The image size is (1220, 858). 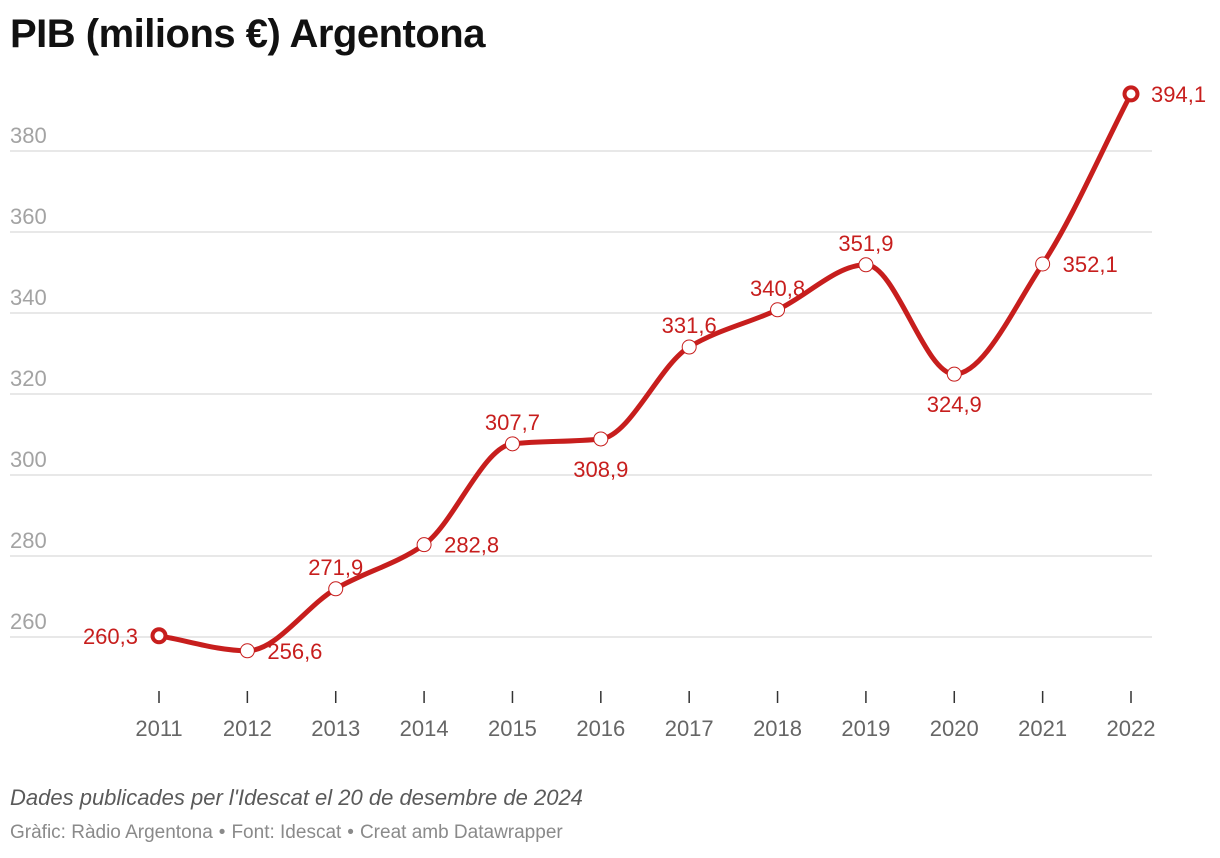 What do you see at coordinates (689, 325) in the screenshot?
I see `data-label-2017: 331,6` at bounding box center [689, 325].